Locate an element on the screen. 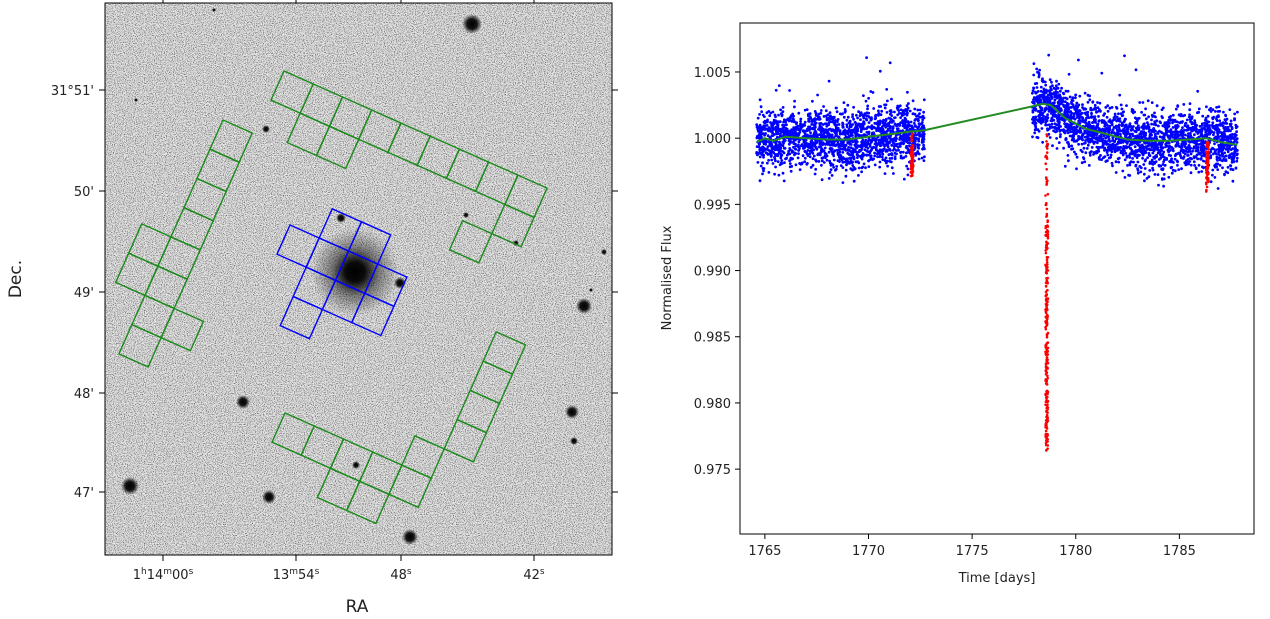  ra-tick-label: 48s is located at coordinates (401, 575).